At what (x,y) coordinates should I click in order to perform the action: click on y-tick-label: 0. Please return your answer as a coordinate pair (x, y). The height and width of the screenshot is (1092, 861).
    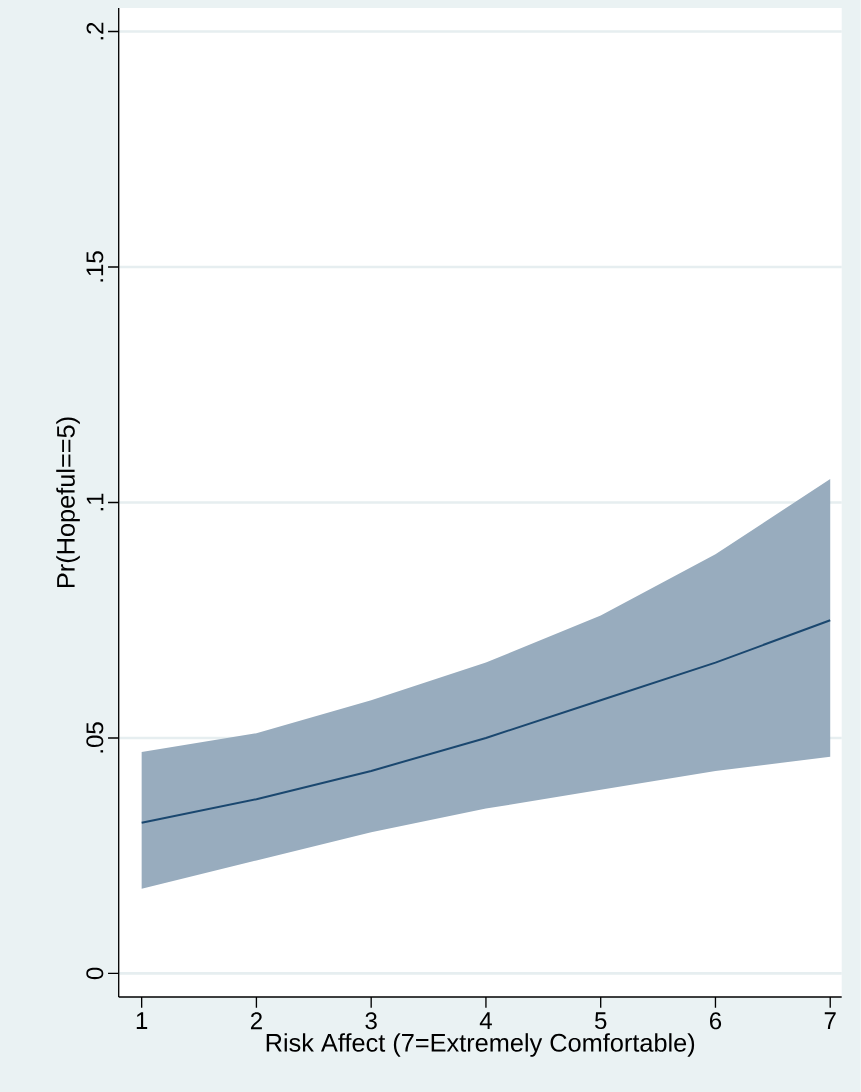
    Looking at the image, I should click on (95, 973).